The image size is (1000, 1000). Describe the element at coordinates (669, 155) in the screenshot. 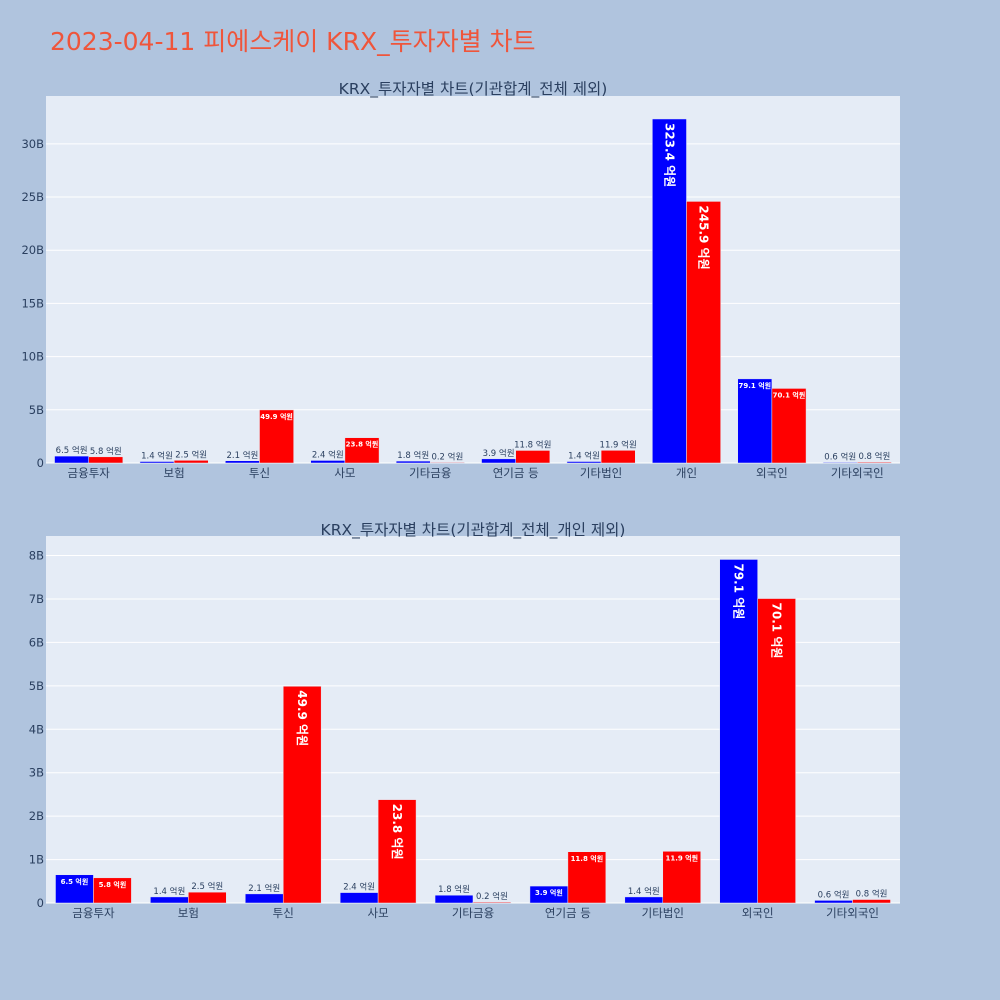

I see `data-label: 323.4 억원` at that location.